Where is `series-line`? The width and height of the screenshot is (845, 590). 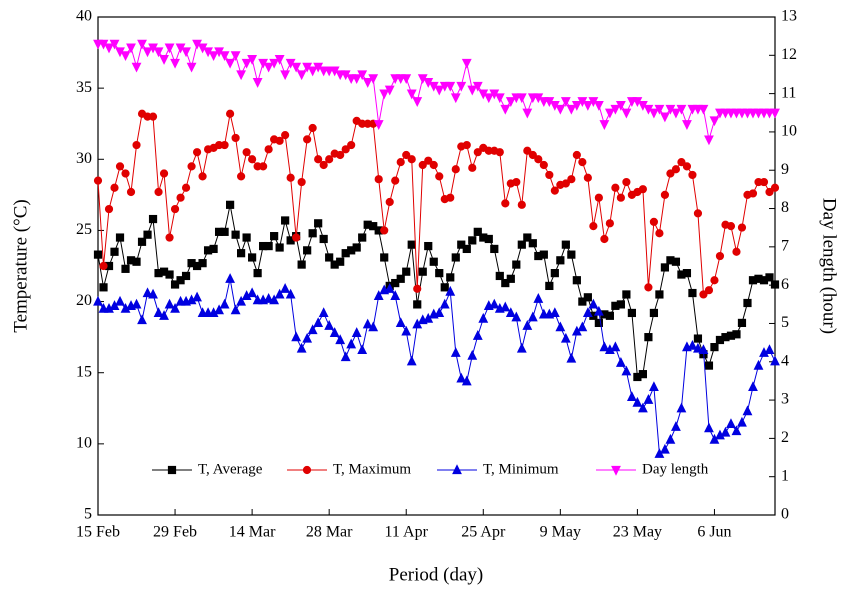 series-line is located at coordinates (436, 91).